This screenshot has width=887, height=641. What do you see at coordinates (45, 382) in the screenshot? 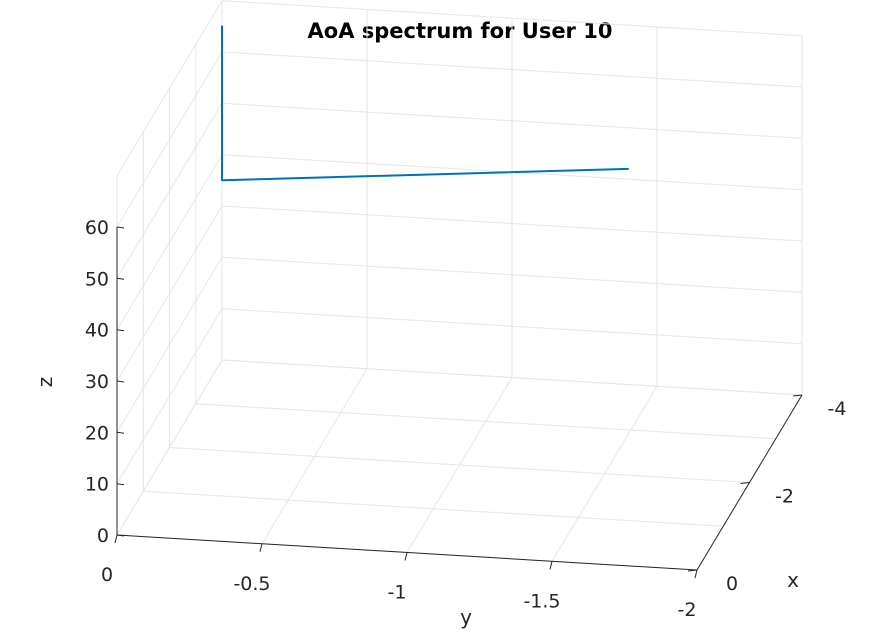
I see `z-axis-label: z` at bounding box center [45, 382].